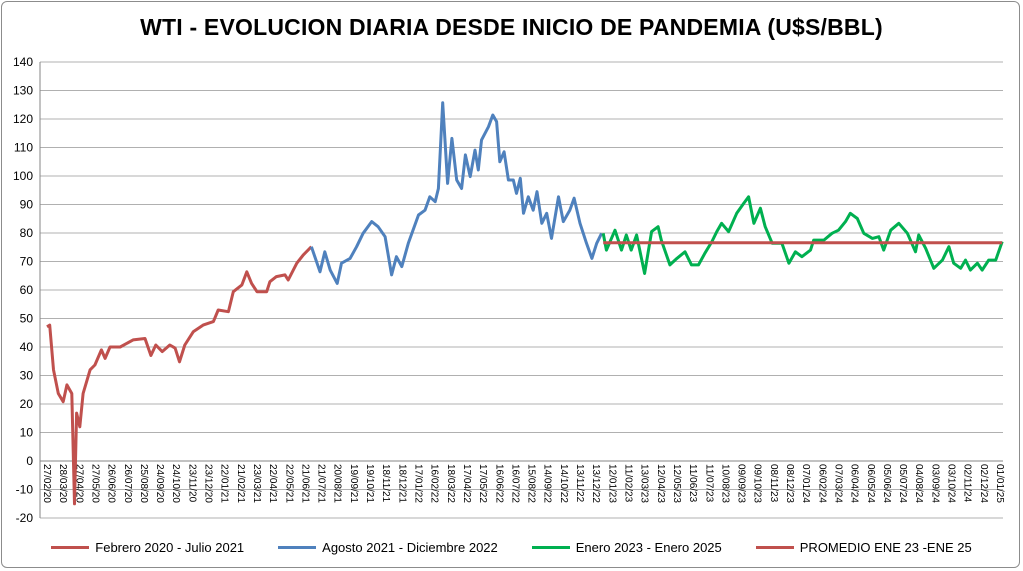  I want to click on x-tick-label: 15/08/22, so click(531, 483).